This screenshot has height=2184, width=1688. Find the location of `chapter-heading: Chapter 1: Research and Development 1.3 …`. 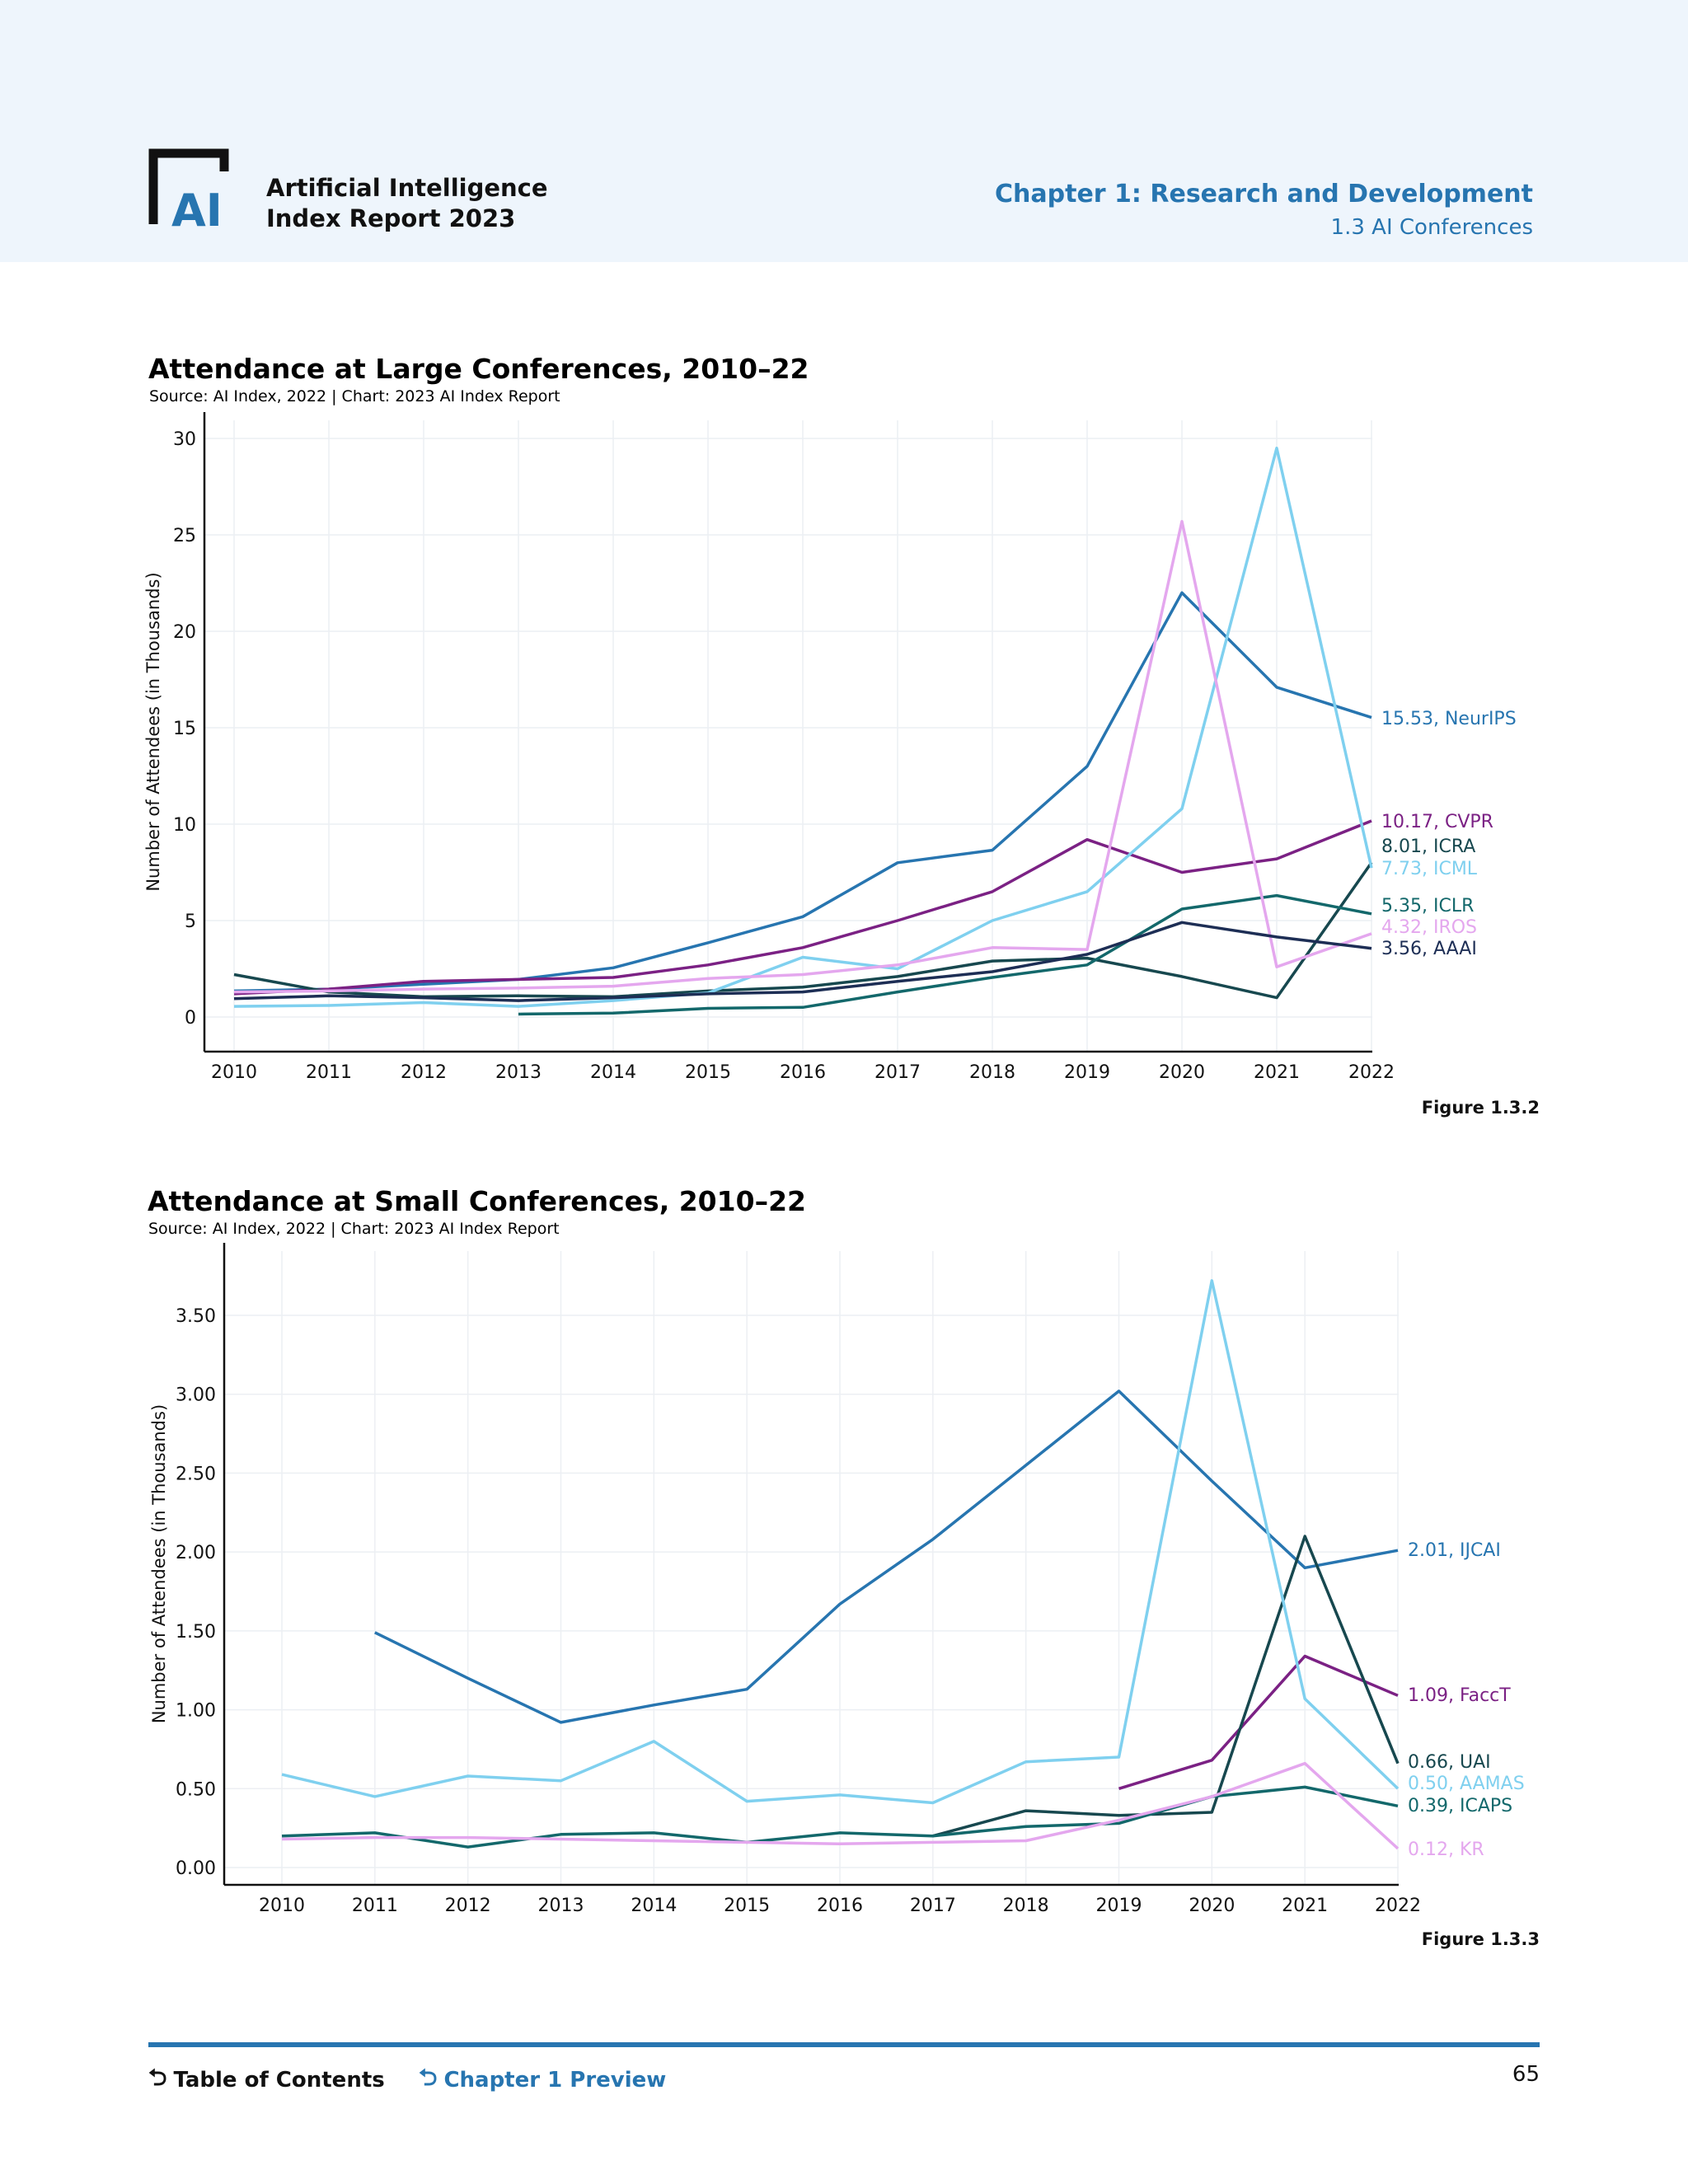

chapter-heading: Chapter 1: Research and Development 1.3 … is located at coordinates (1264, 210).